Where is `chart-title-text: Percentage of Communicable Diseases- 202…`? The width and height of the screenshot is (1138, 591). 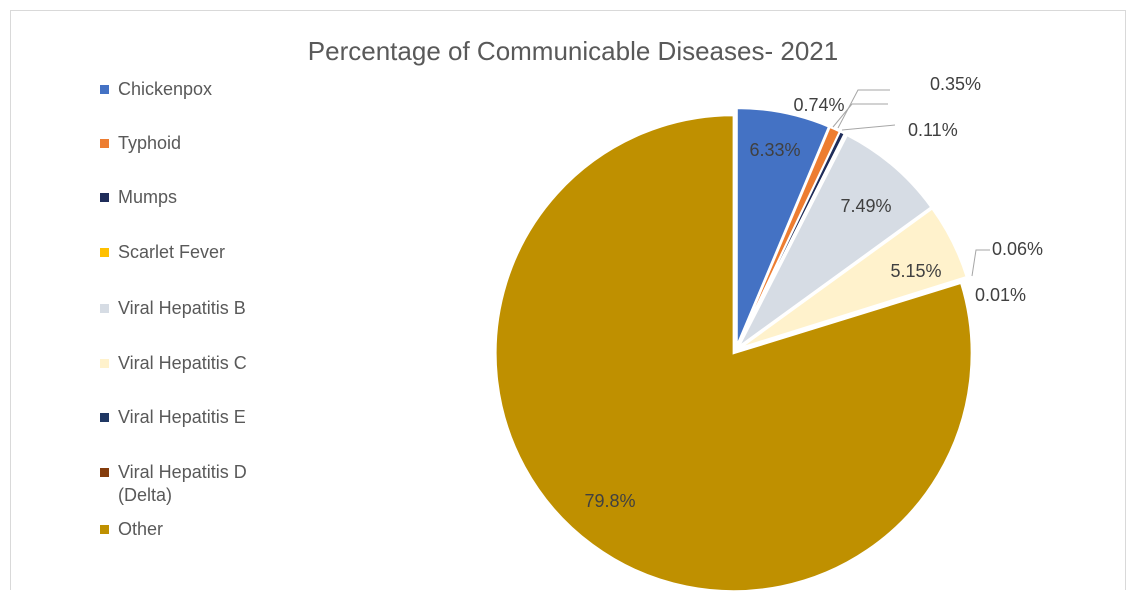 chart-title-text: Percentage of Communicable Diseases- 202… is located at coordinates (573, 51).